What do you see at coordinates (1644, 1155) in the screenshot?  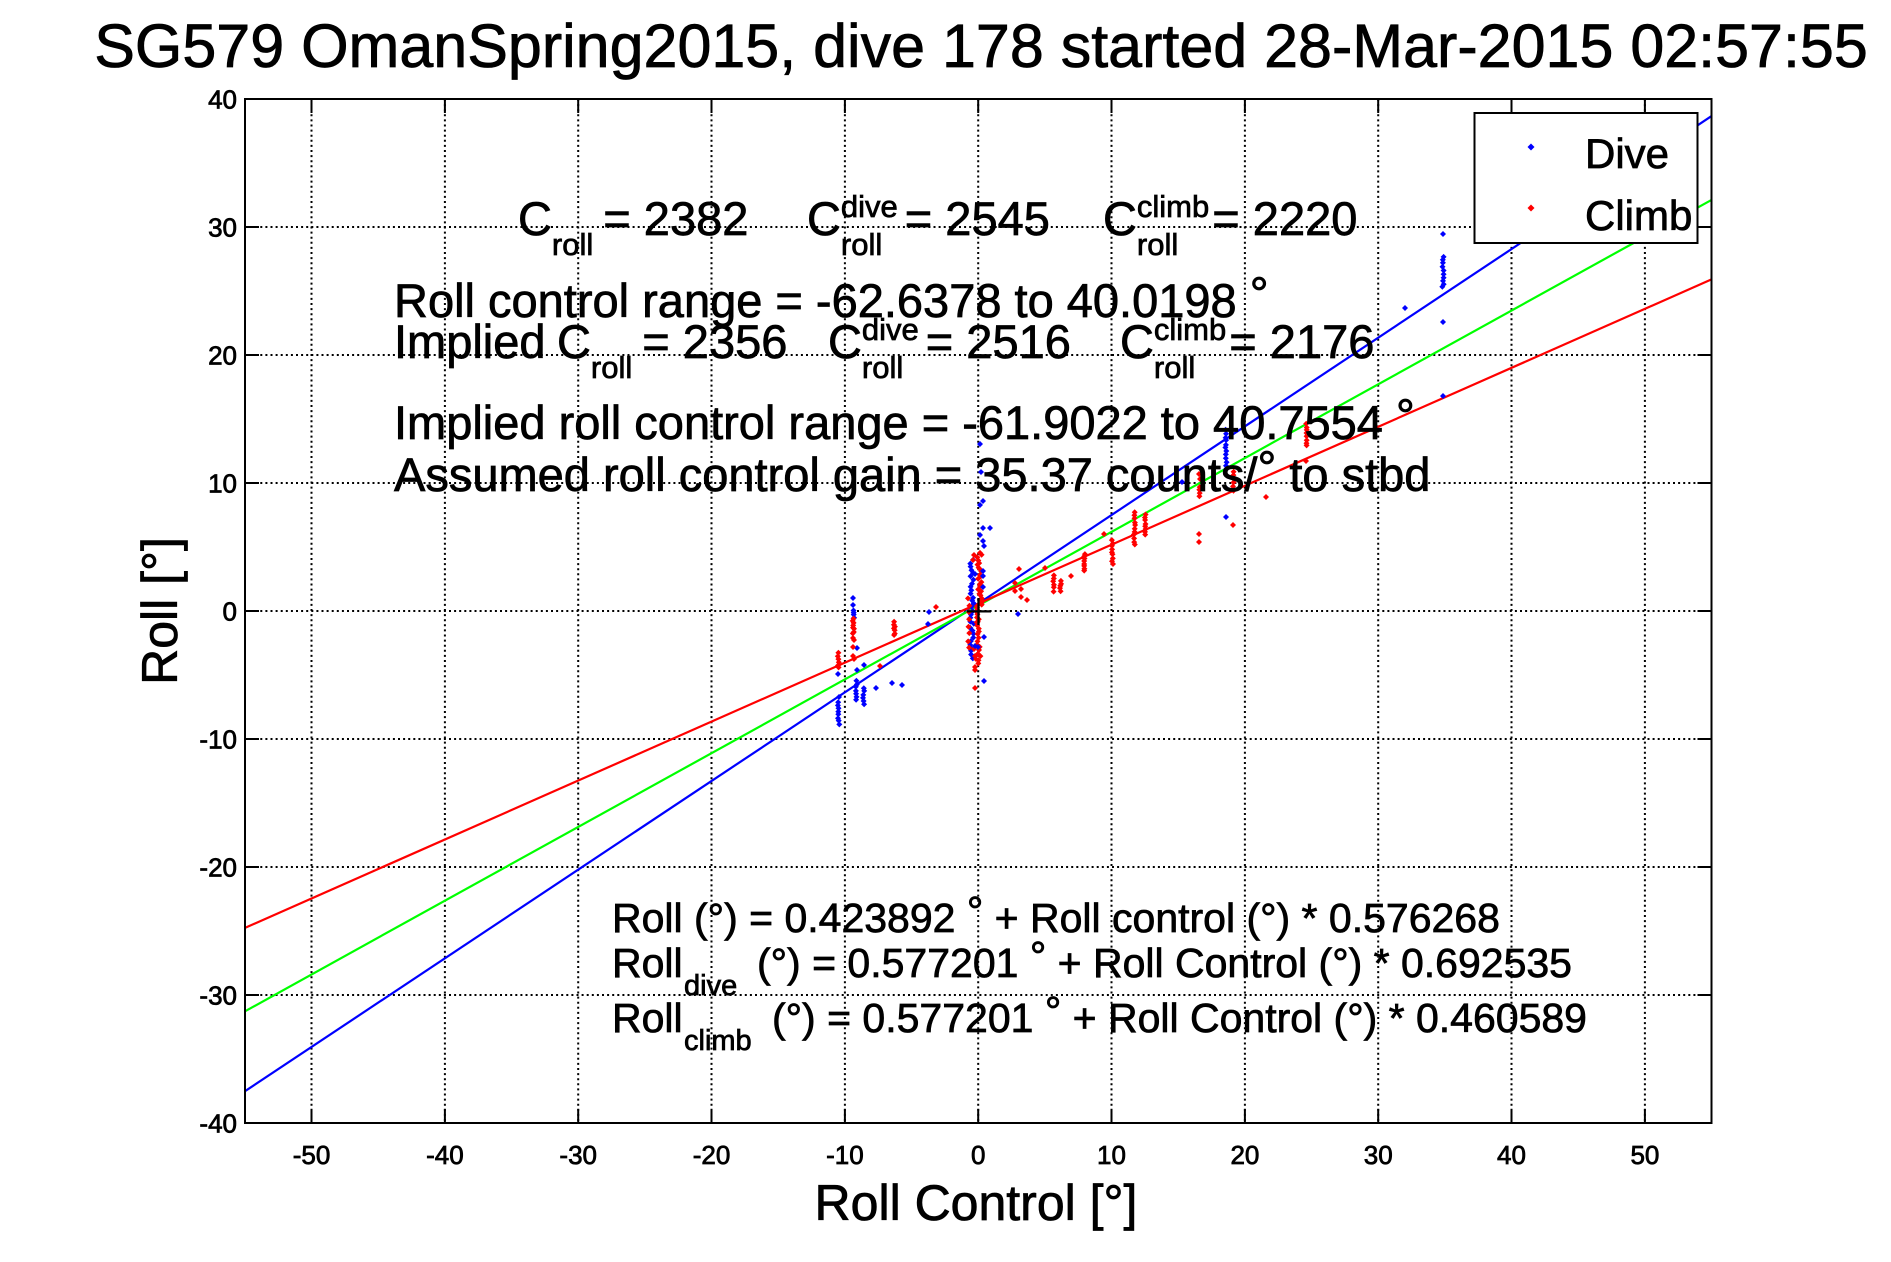 I see `svg-text: 50` at bounding box center [1644, 1155].